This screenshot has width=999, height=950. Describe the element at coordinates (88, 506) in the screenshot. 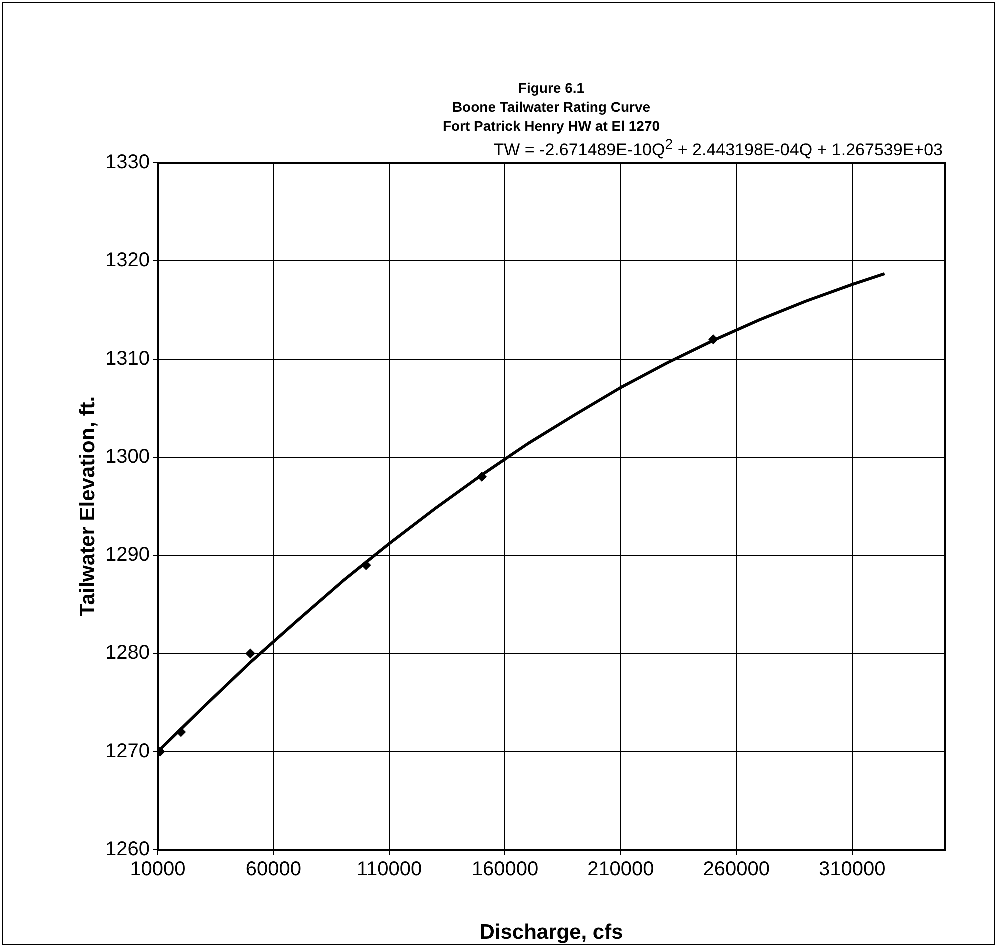

I see `y-axis-title: Tailwater Elevation, ft.` at that location.